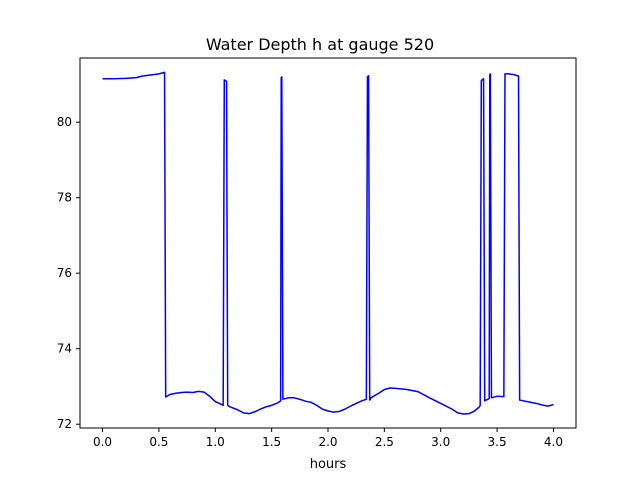  Describe the element at coordinates (102, 442) in the screenshot. I see `x-tick-label: 0.0` at that location.